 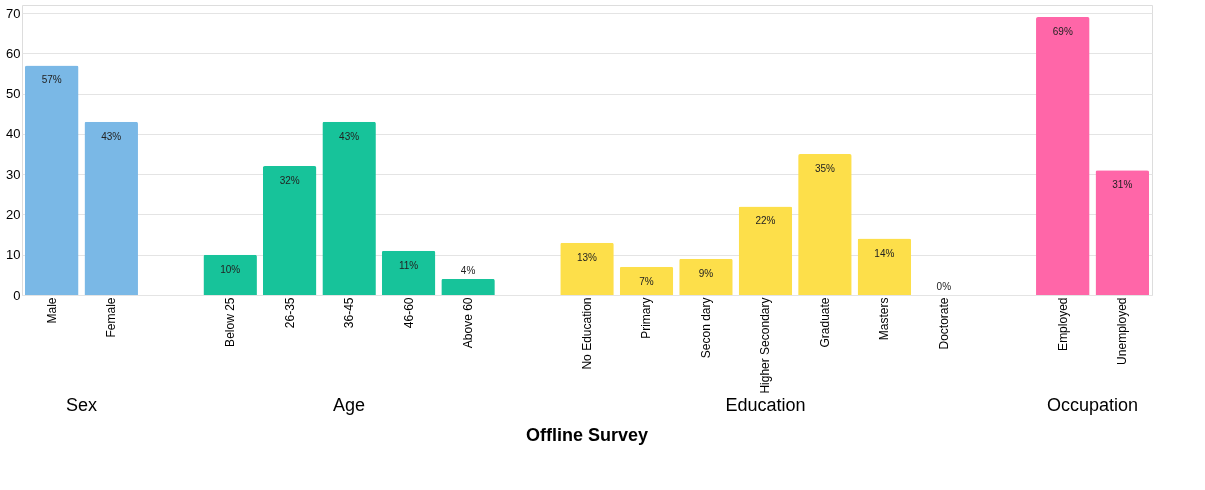 I want to click on data-label: 35%, so click(x=825, y=169).